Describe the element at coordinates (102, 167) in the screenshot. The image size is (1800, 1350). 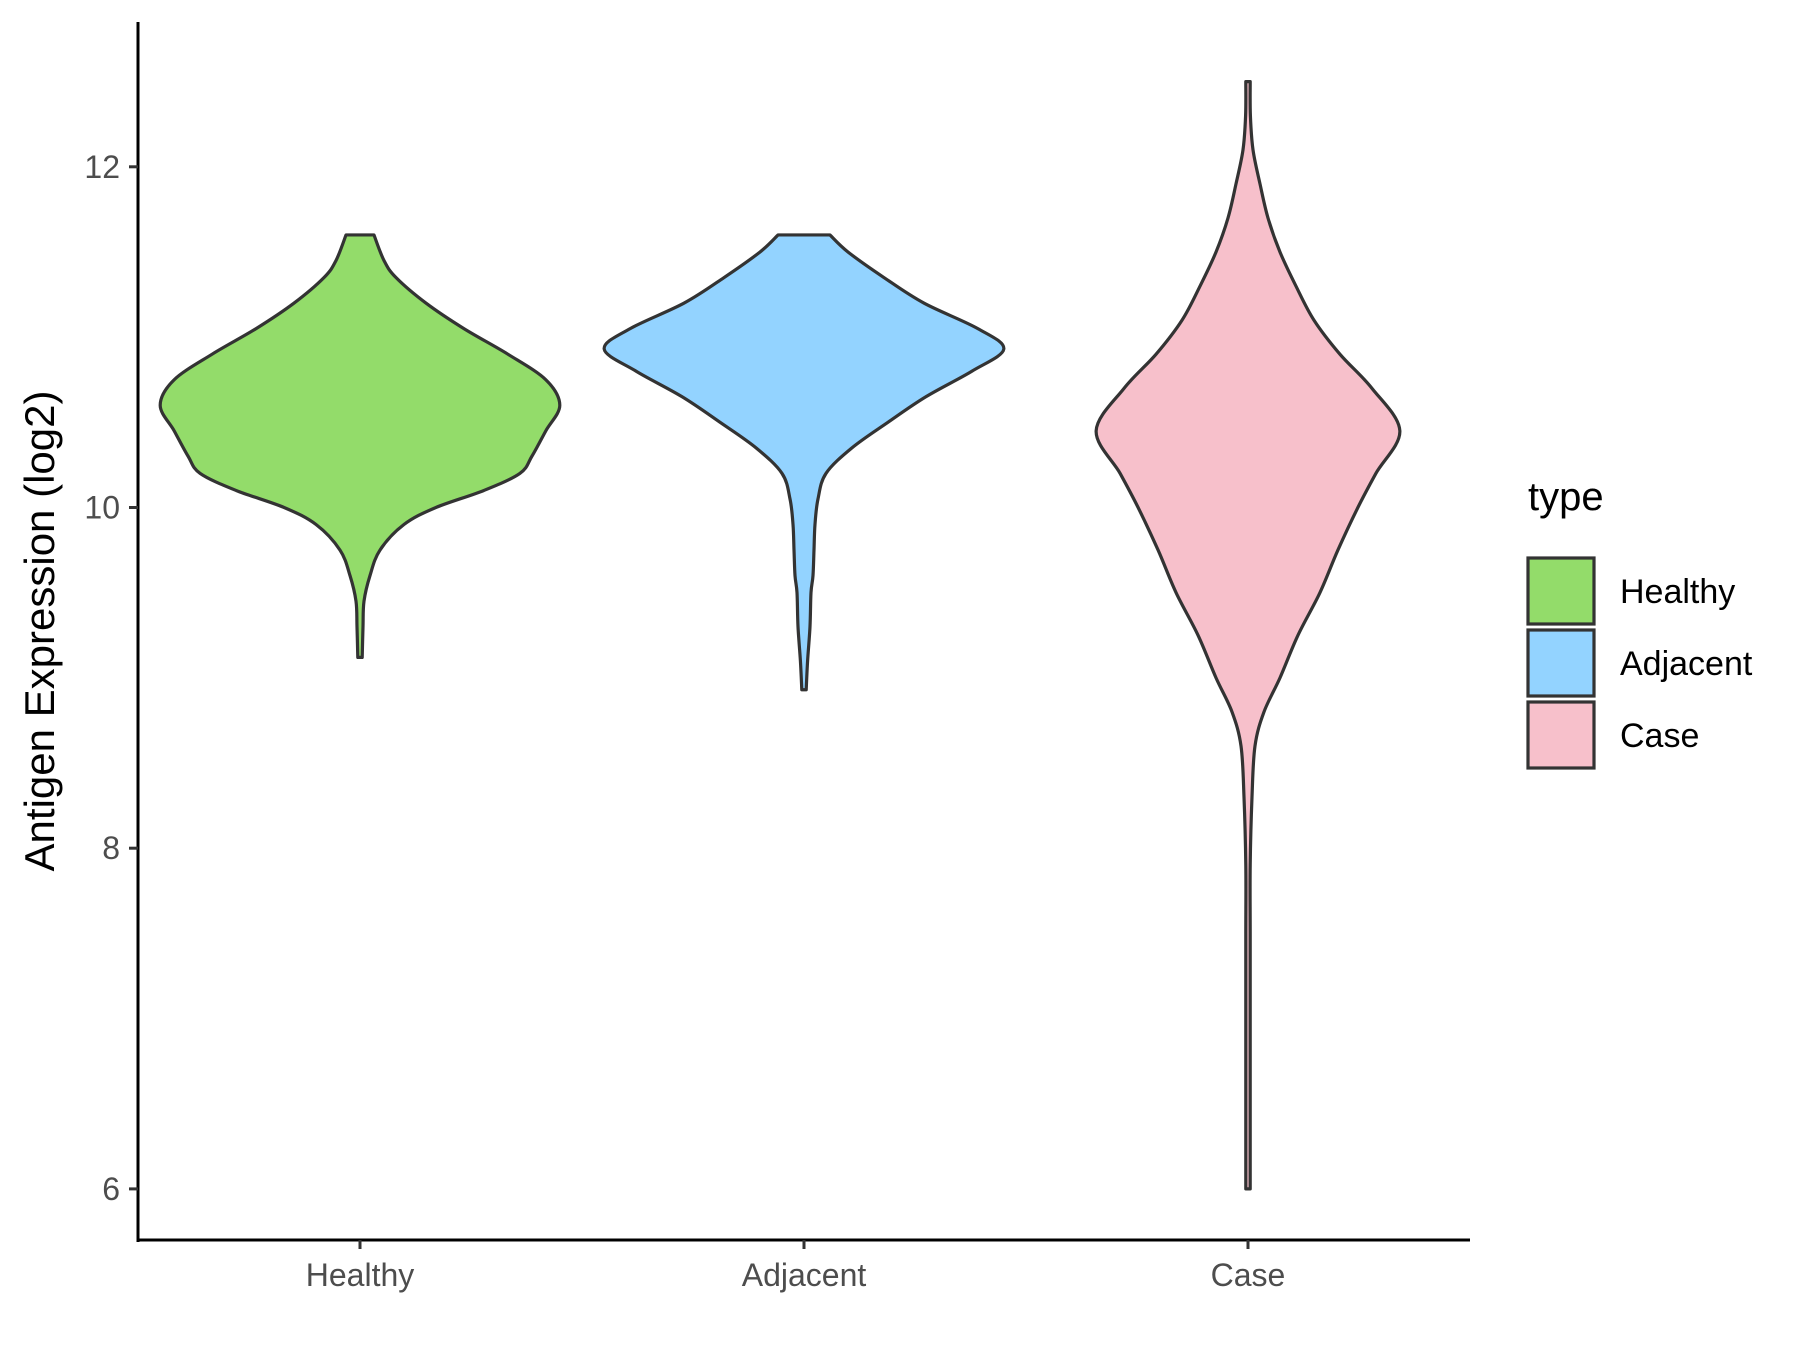
I see `y-tick-label: 12` at that location.